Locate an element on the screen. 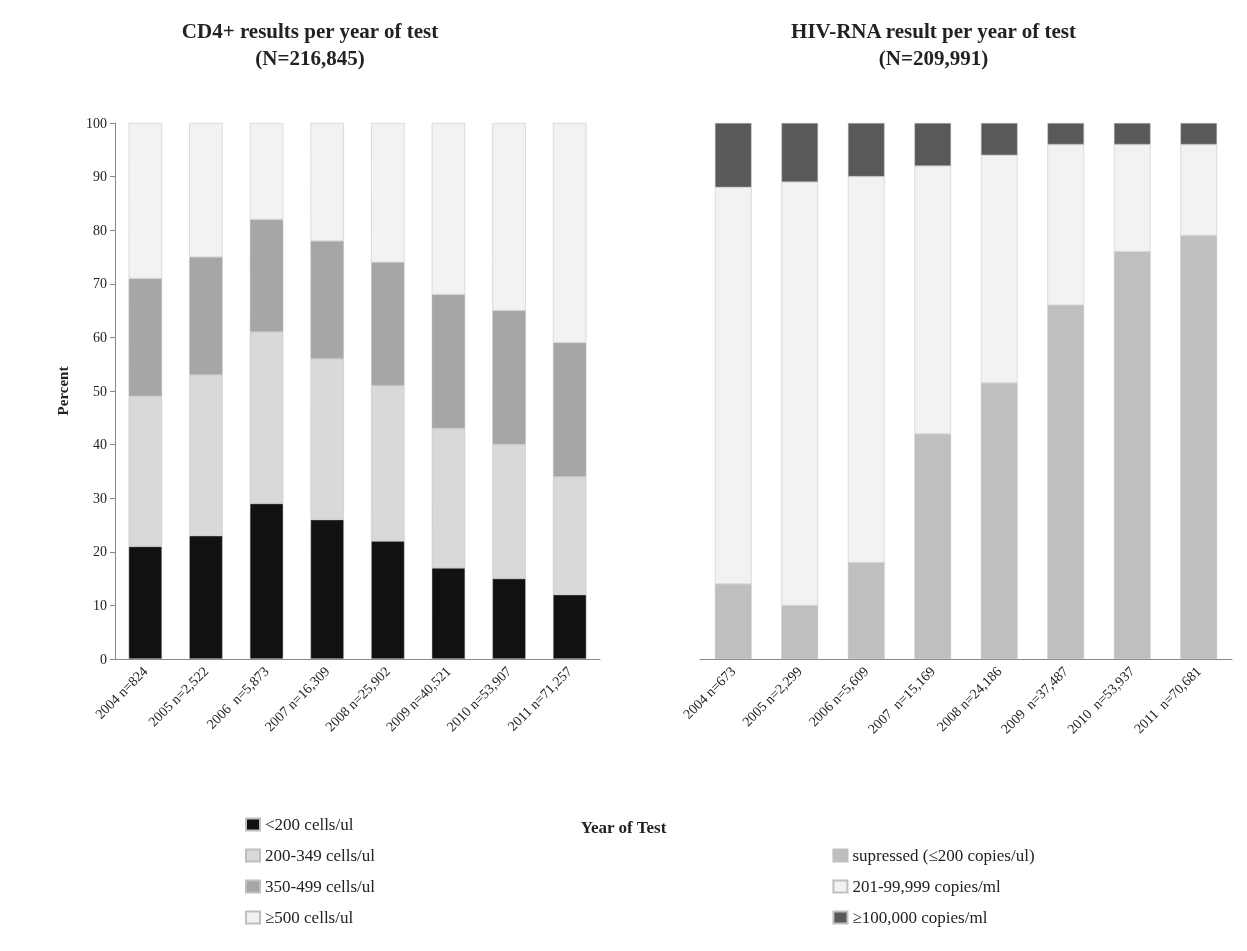 The width and height of the screenshot is (1247, 951). chart-subtitle: (N=209,991) is located at coordinates (933, 57).